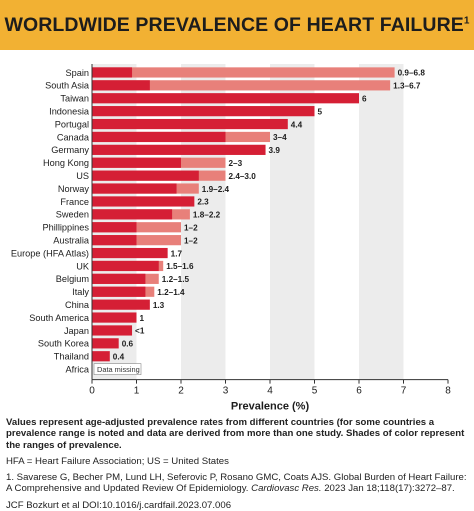 The width and height of the screenshot is (474, 511). What do you see at coordinates (77, 305) in the screenshot?
I see `category-label: China` at bounding box center [77, 305].